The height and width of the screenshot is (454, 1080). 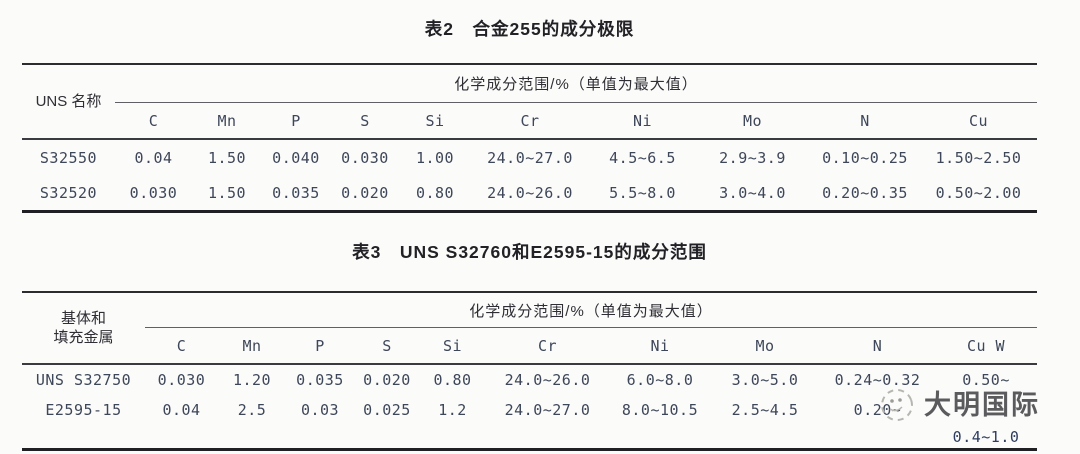 I want to click on cell: 0.10~0.25, so click(x=865, y=157).